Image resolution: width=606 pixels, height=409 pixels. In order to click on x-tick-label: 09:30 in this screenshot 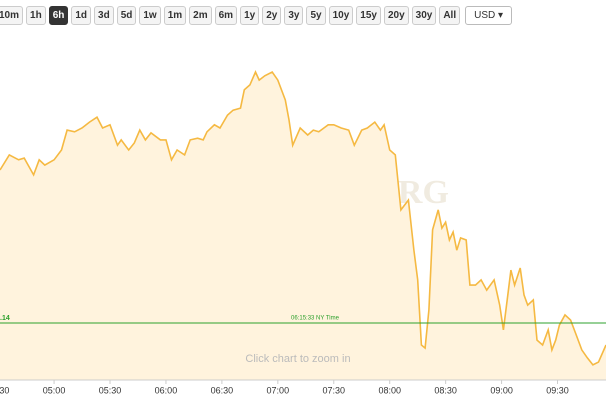, I will do `click(557, 390)`.